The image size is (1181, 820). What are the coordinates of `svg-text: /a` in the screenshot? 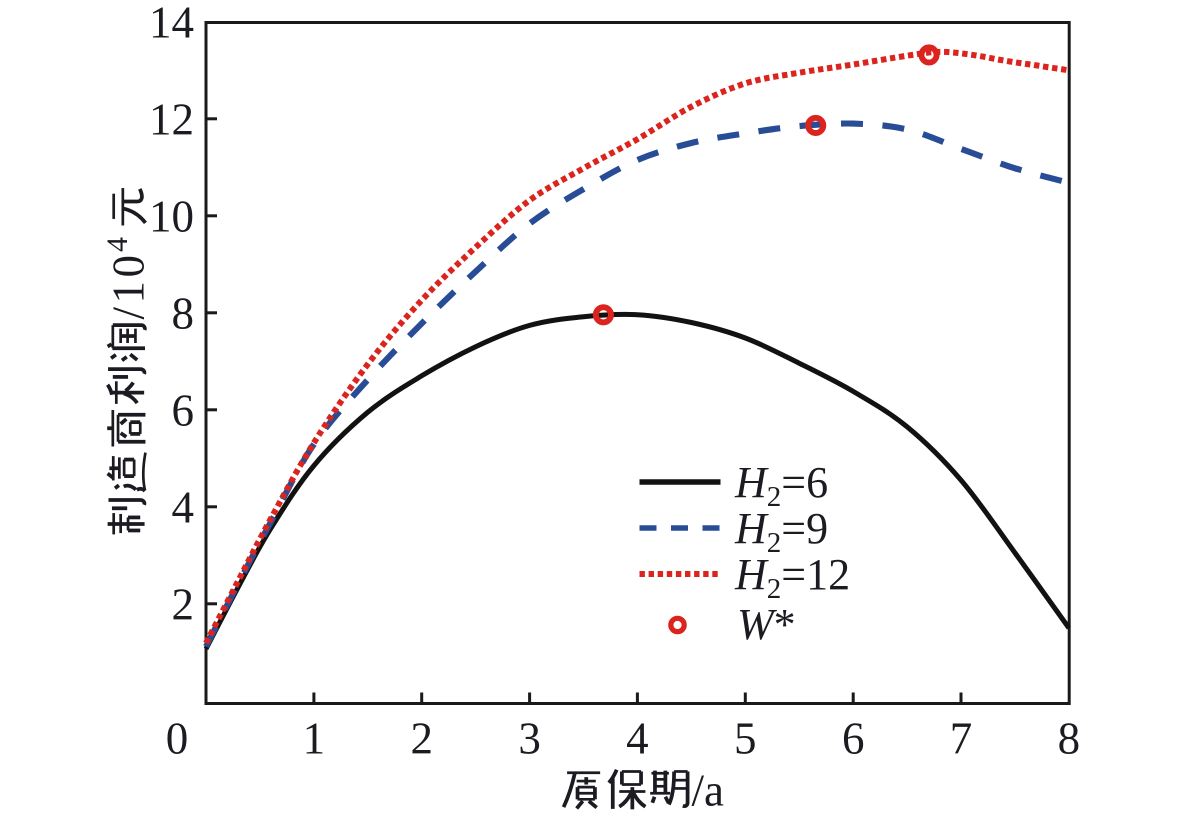 It's located at (708, 791).